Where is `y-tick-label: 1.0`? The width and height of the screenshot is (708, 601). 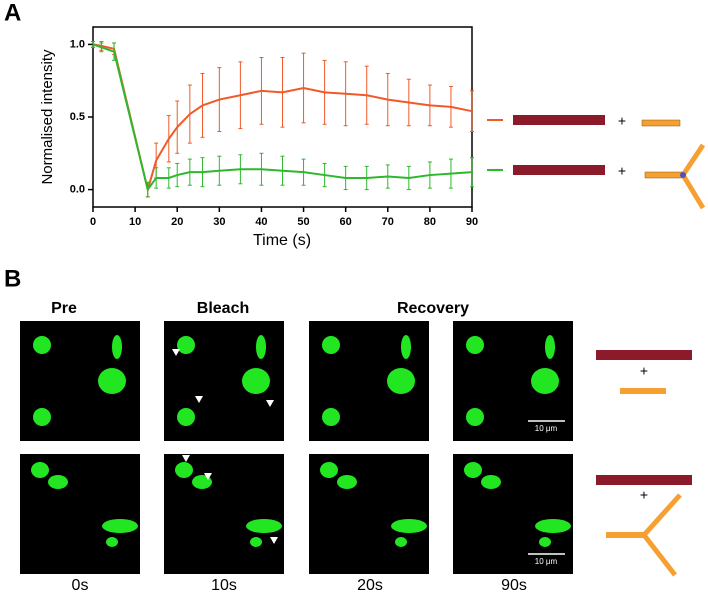 y-tick-label: 1.0 is located at coordinates (77, 44).